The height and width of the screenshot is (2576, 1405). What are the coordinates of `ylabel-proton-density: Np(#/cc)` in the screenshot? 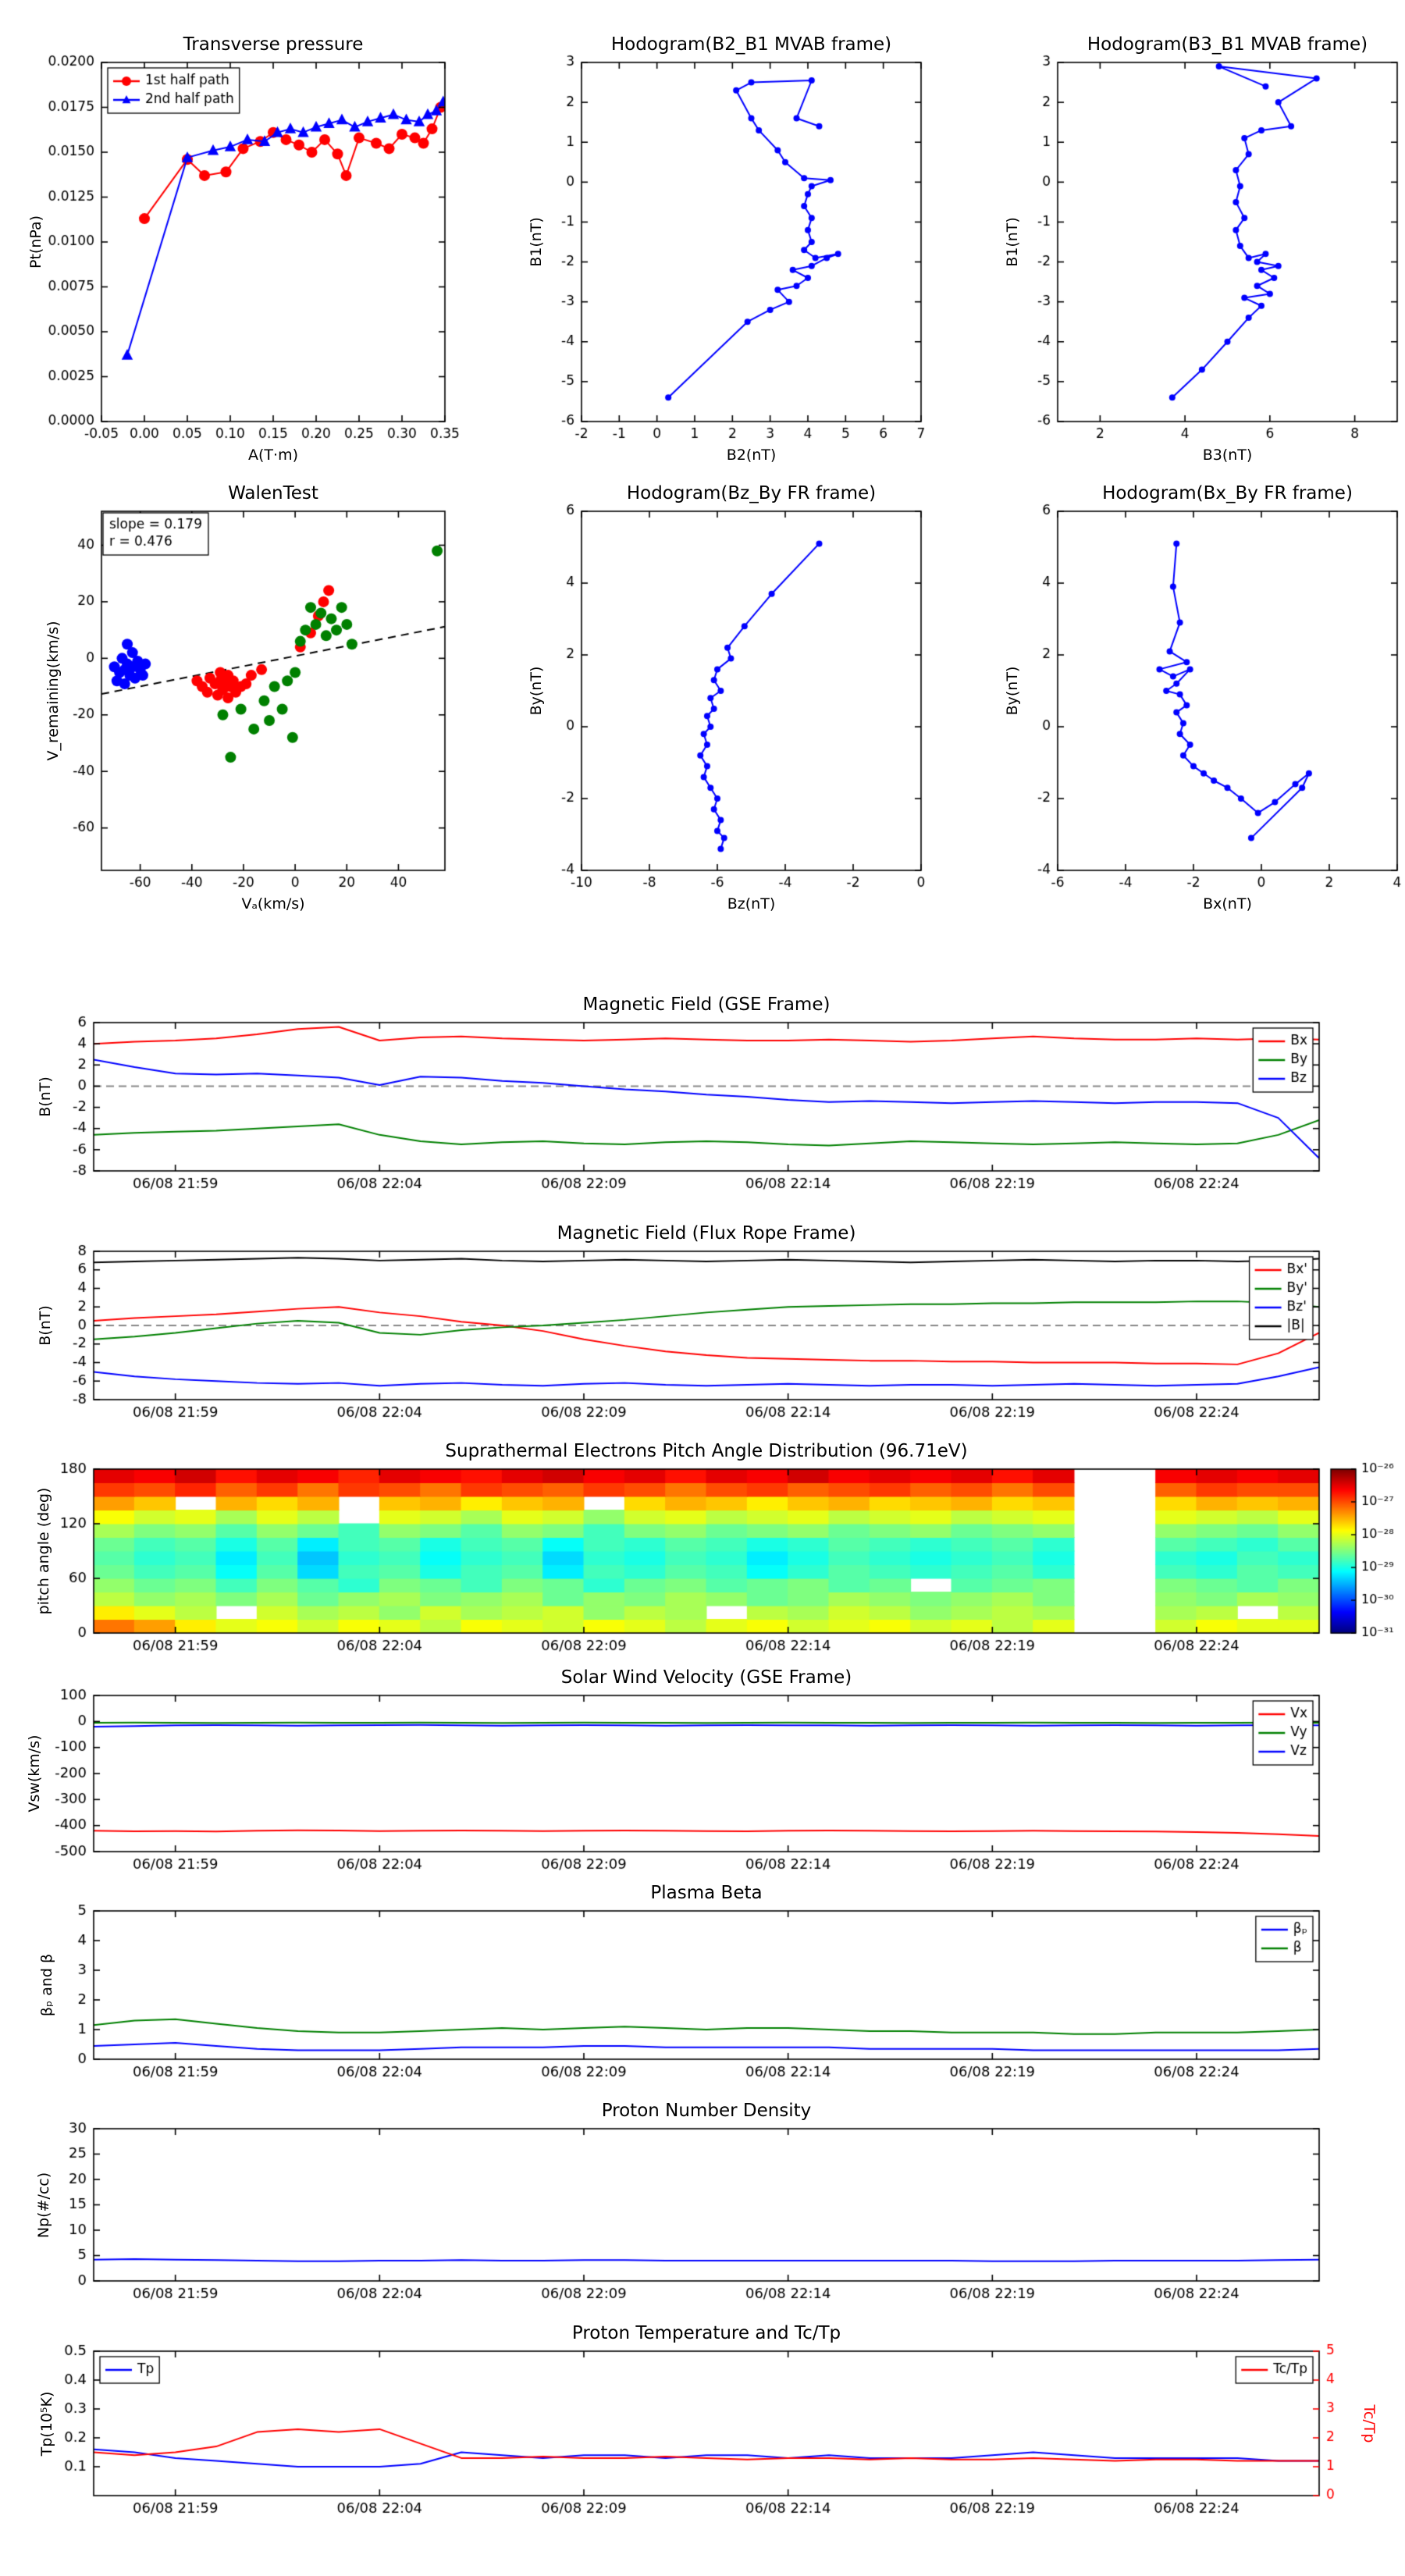 It's located at (43, 2205).